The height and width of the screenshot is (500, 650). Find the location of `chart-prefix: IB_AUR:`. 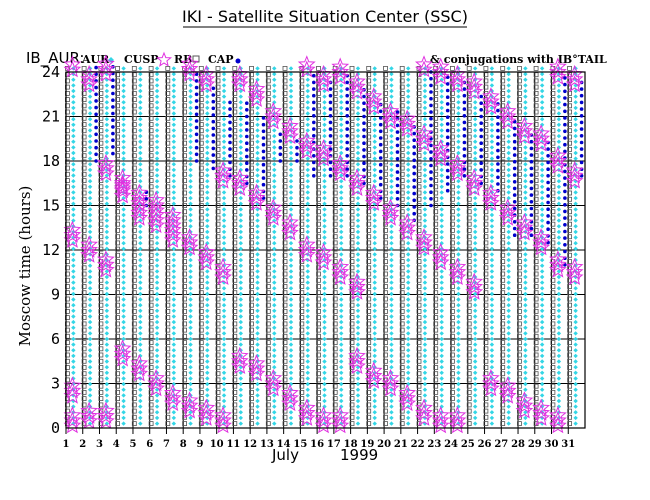

chart-prefix: IB_AUR: is located at coordinates (55, 58).